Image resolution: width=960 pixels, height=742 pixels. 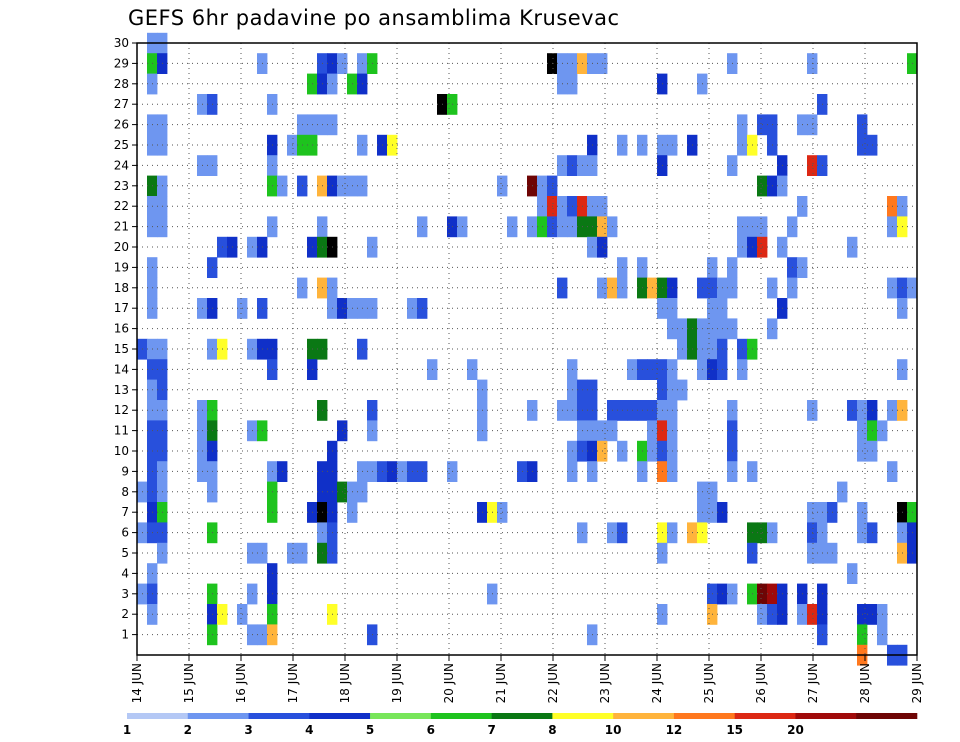 What do you see at coordinates (125, 594) in the screenshot?
I see `y-tick-label: 3` at bounding box center [125, 594].